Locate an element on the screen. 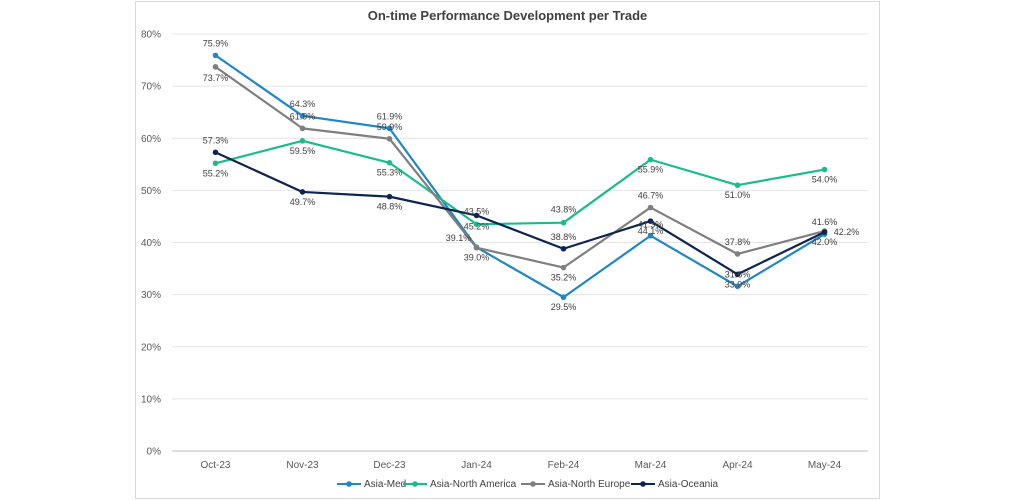 This screenshot has width=1017, height=500. data-label: 33.9% is located at coordinates (738, 284).